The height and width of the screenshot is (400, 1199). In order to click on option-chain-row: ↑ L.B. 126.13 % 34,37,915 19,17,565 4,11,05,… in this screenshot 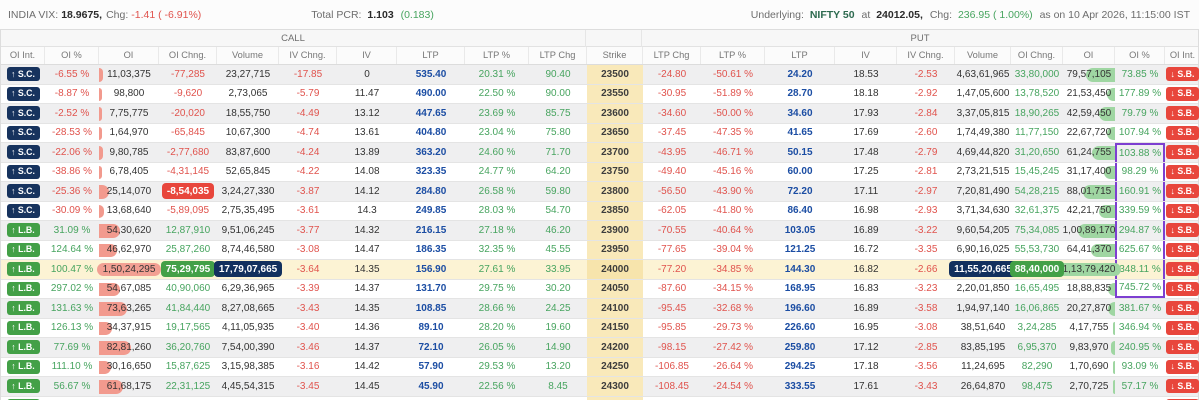, I will do `click(600, 328)`.